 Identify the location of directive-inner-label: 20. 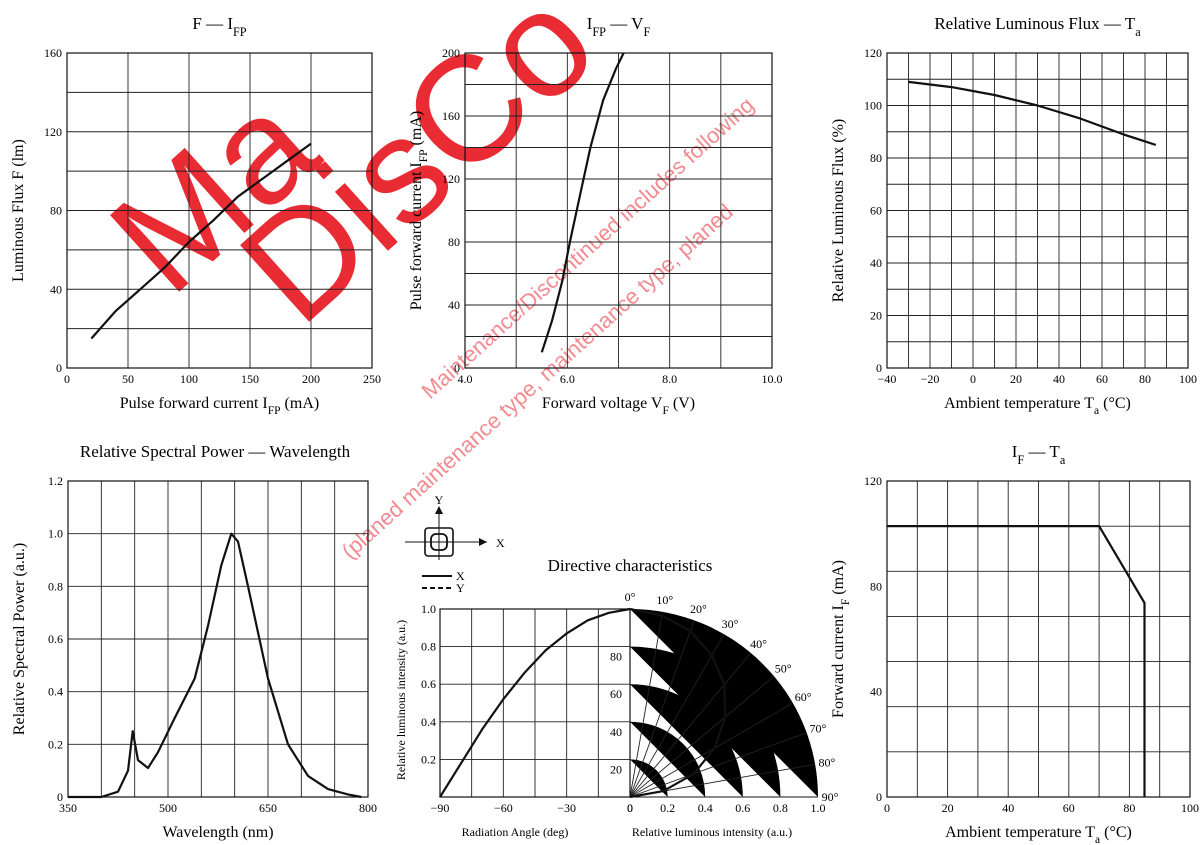
(616, 769).